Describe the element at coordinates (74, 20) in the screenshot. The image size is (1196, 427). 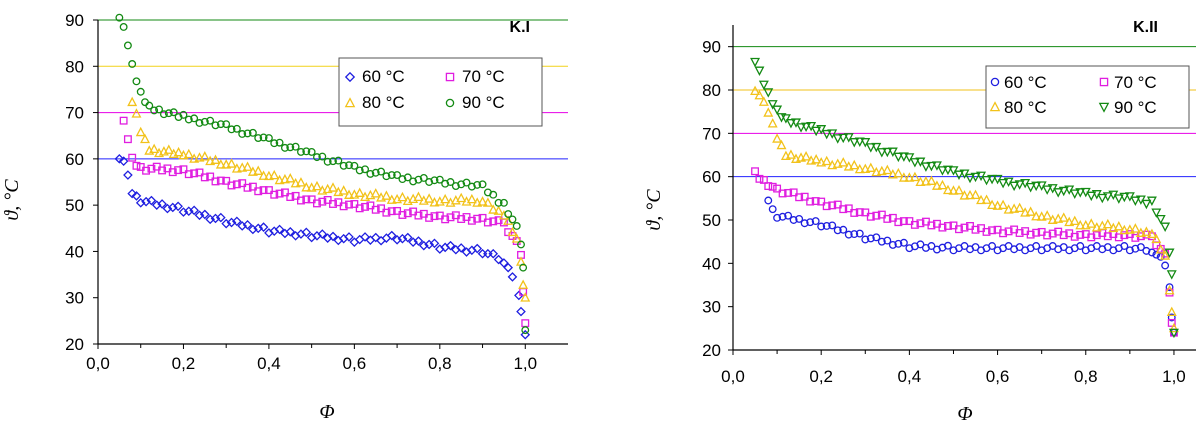
I see `y-tick-label: 90` at that location.